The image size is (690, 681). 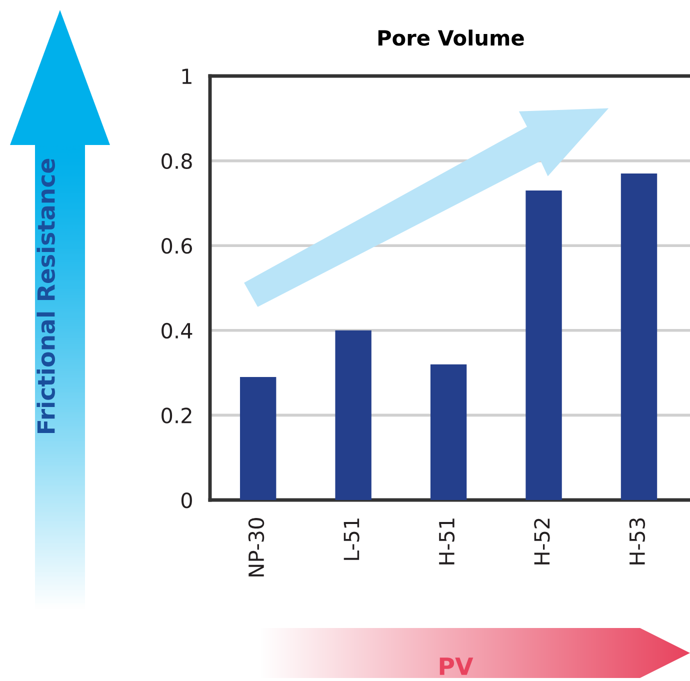 I want to click on x-tick-label: H-53, so click(x=637, y=541).